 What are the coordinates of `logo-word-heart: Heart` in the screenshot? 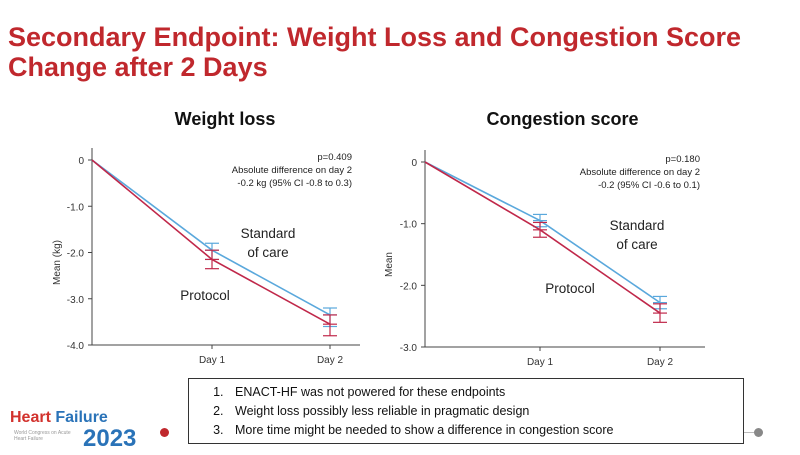 It's located at (30, 417).